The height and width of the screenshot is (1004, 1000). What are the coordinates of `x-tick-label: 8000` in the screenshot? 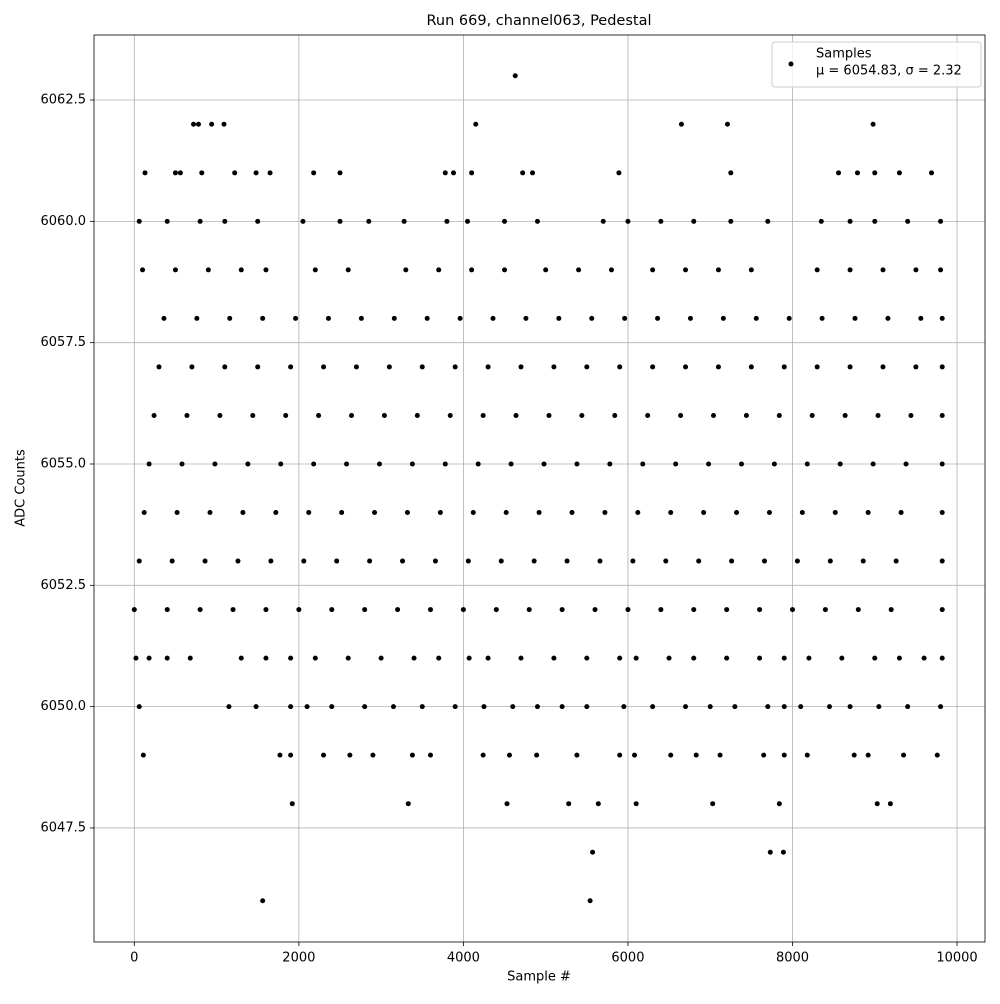 It's located at (792, 958).